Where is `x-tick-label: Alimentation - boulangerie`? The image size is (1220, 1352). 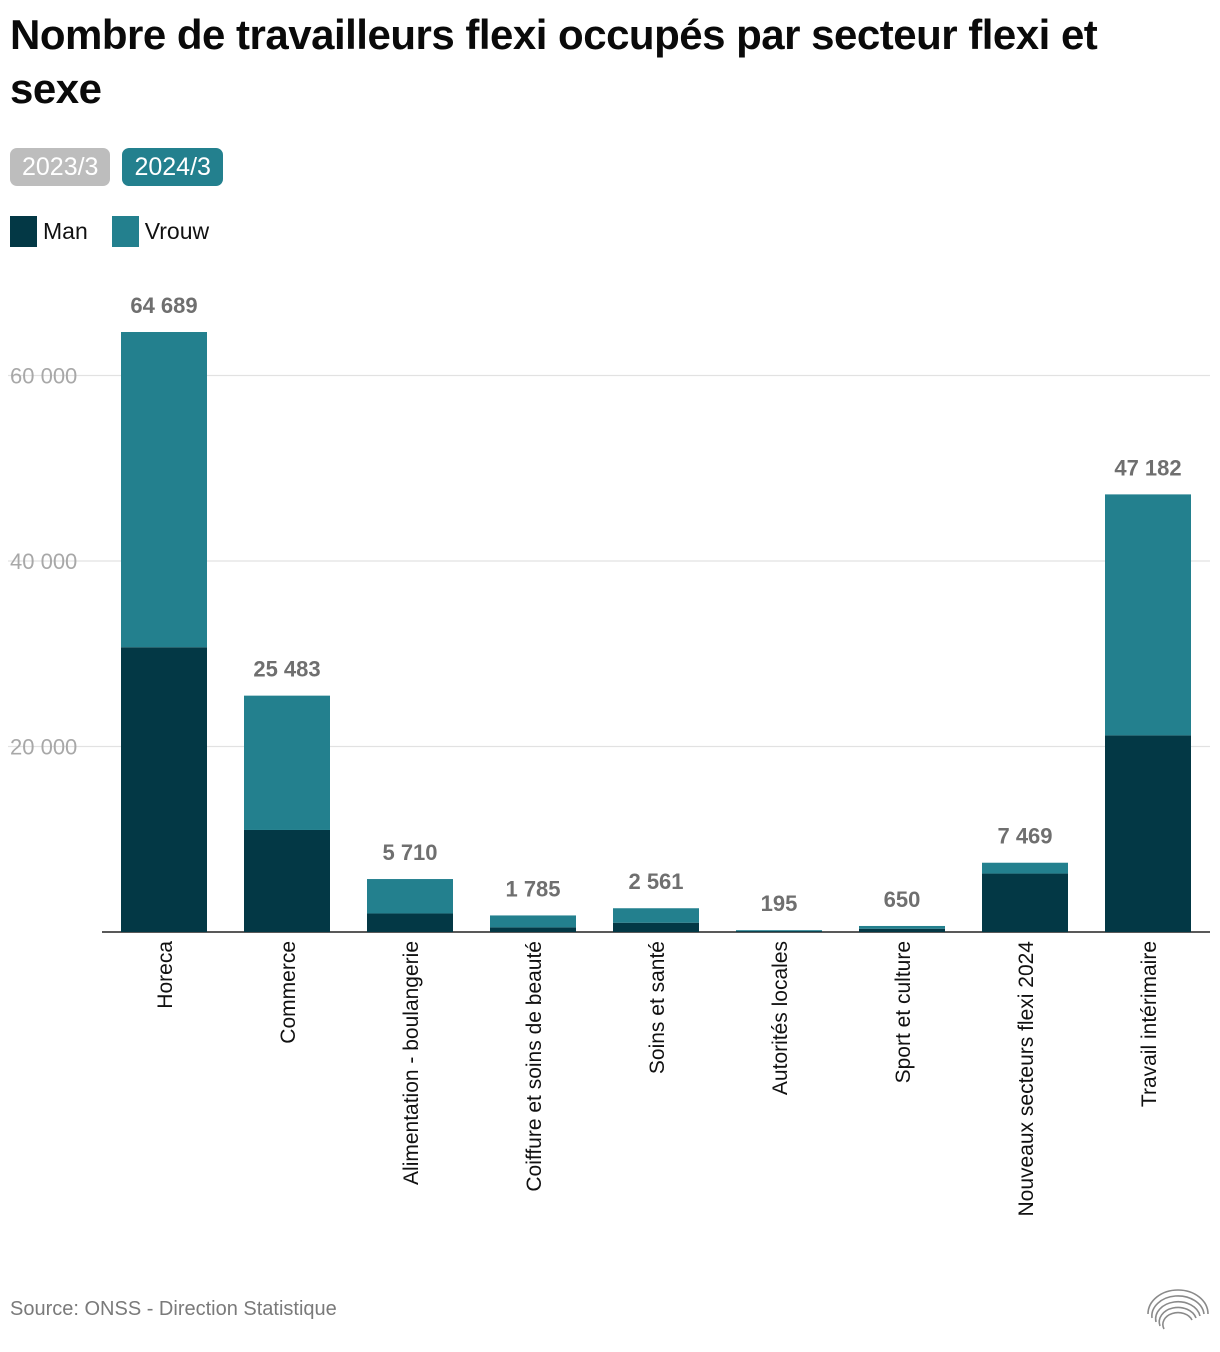 x-tick-label: Alimentation - boulangerie is located at coordinates (411, 1063).